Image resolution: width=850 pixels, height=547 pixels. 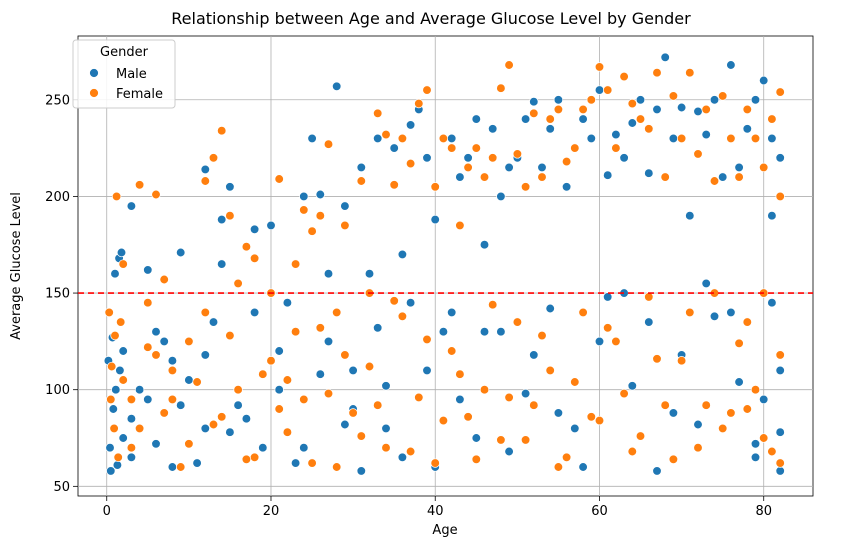 What do you see at coordinates (437, 507) in the screenshot?
I see `x-axis-ticks: 0 20 40 60 80` at bounding box center [437, 507].